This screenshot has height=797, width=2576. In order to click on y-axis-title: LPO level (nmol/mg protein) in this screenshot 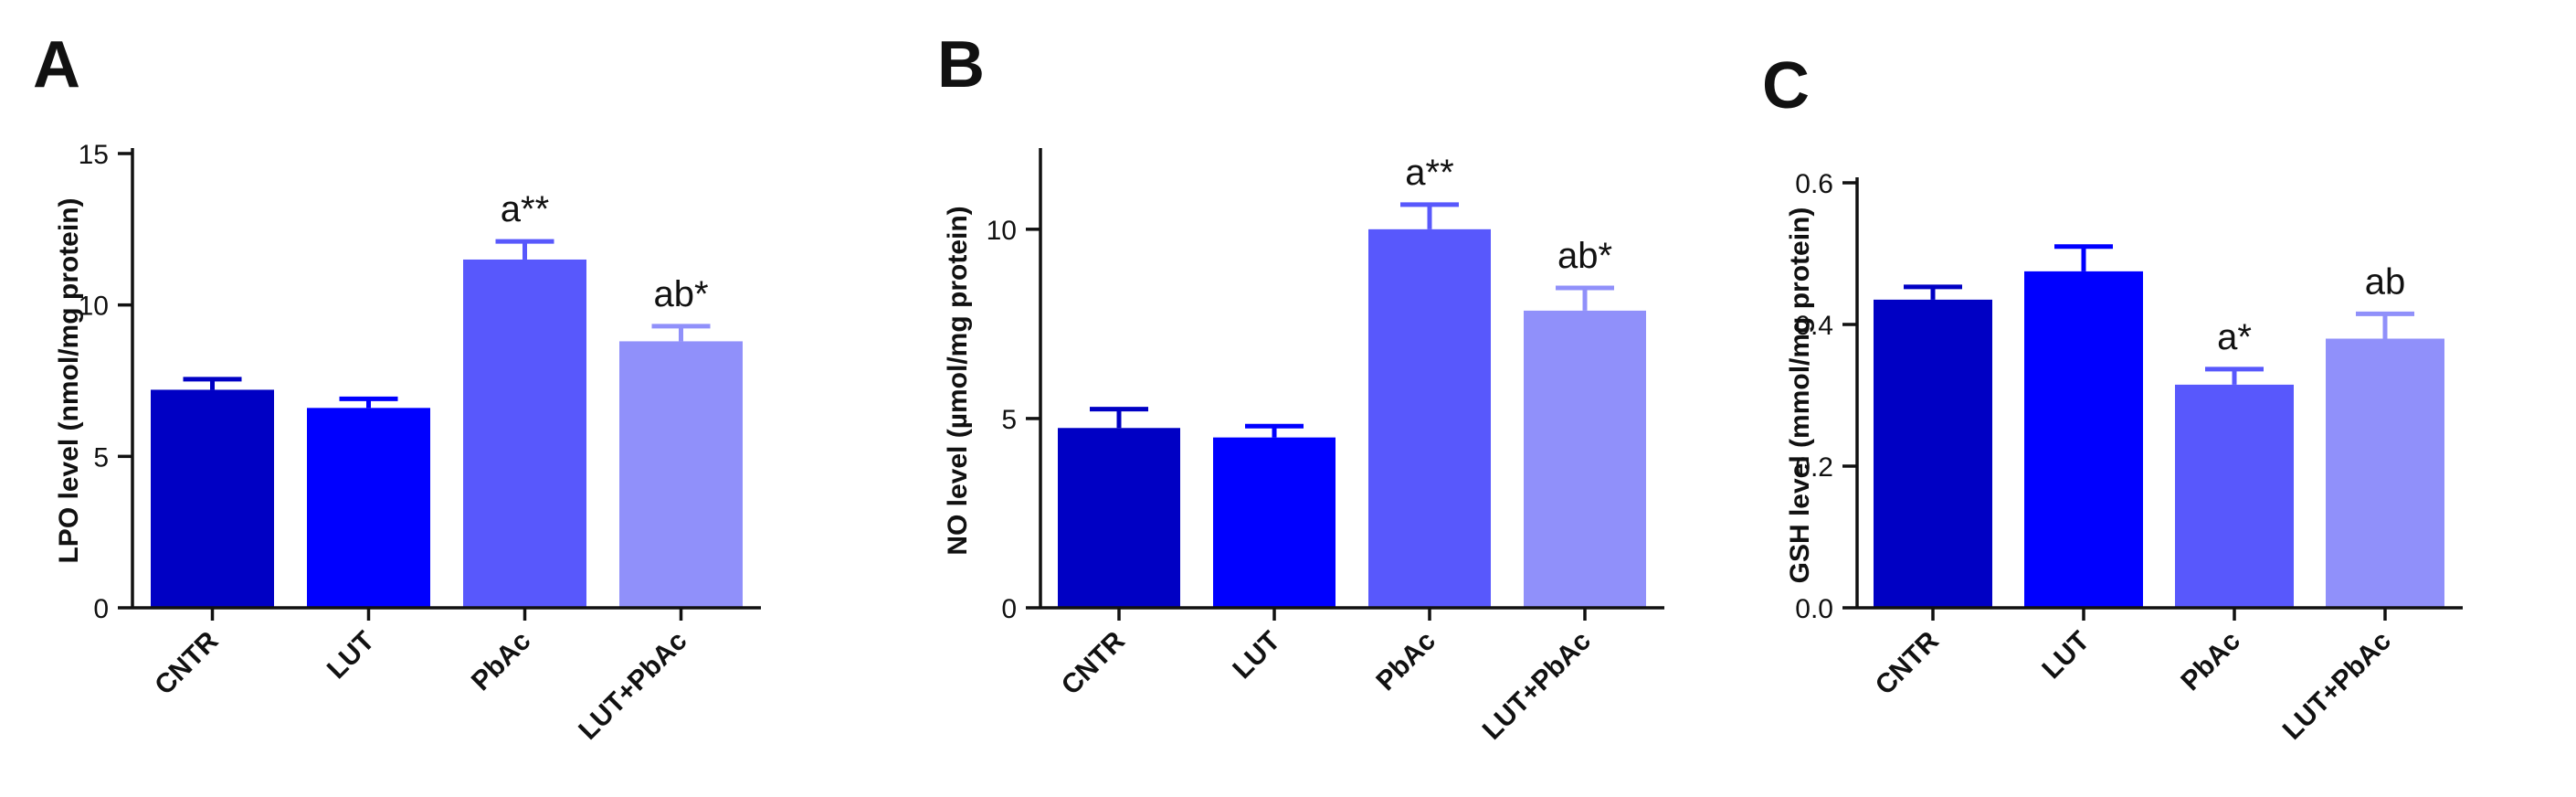, I will do `click(69, 380)`.